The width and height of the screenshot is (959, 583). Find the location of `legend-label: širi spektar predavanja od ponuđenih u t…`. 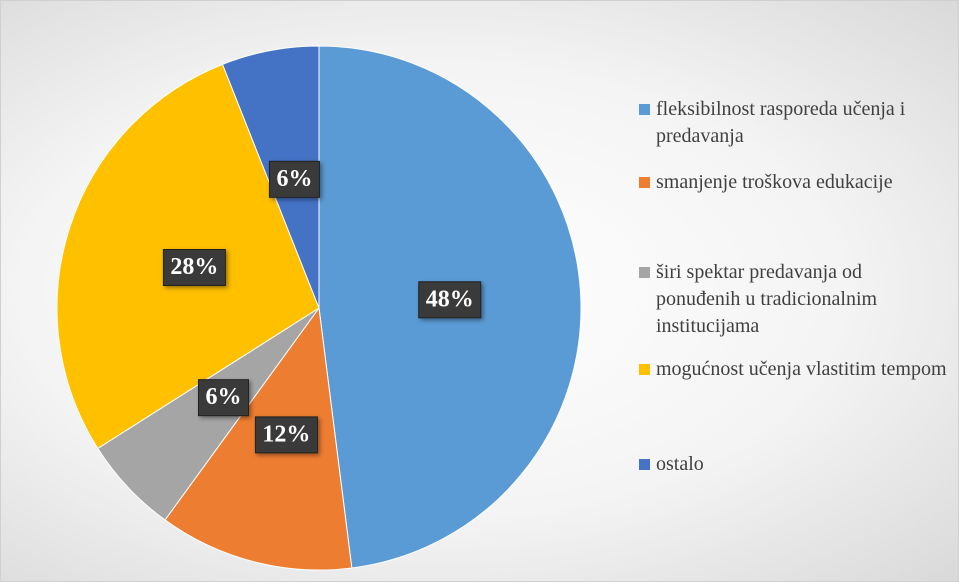

legend-label: širi spektar predavanja od ponuđenih u t… is located at coordinates (767, 299).